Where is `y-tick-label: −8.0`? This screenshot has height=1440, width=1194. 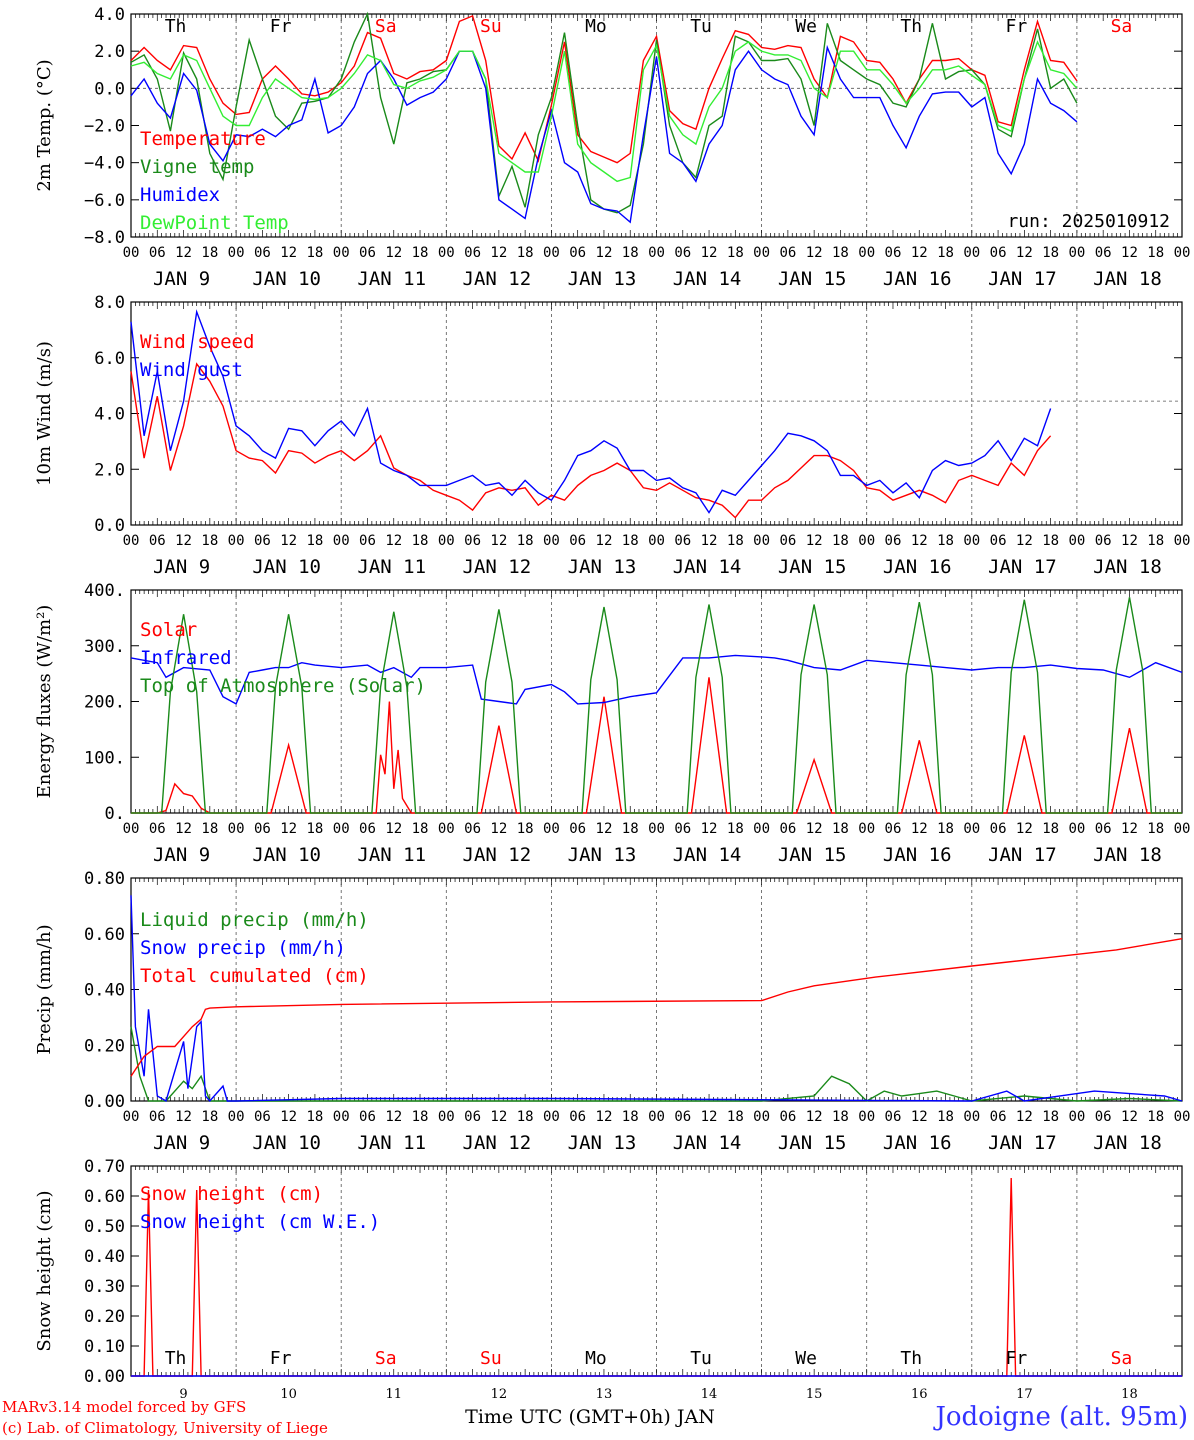 y-tick-label: −8.0 is located at coordinates (104, 238).